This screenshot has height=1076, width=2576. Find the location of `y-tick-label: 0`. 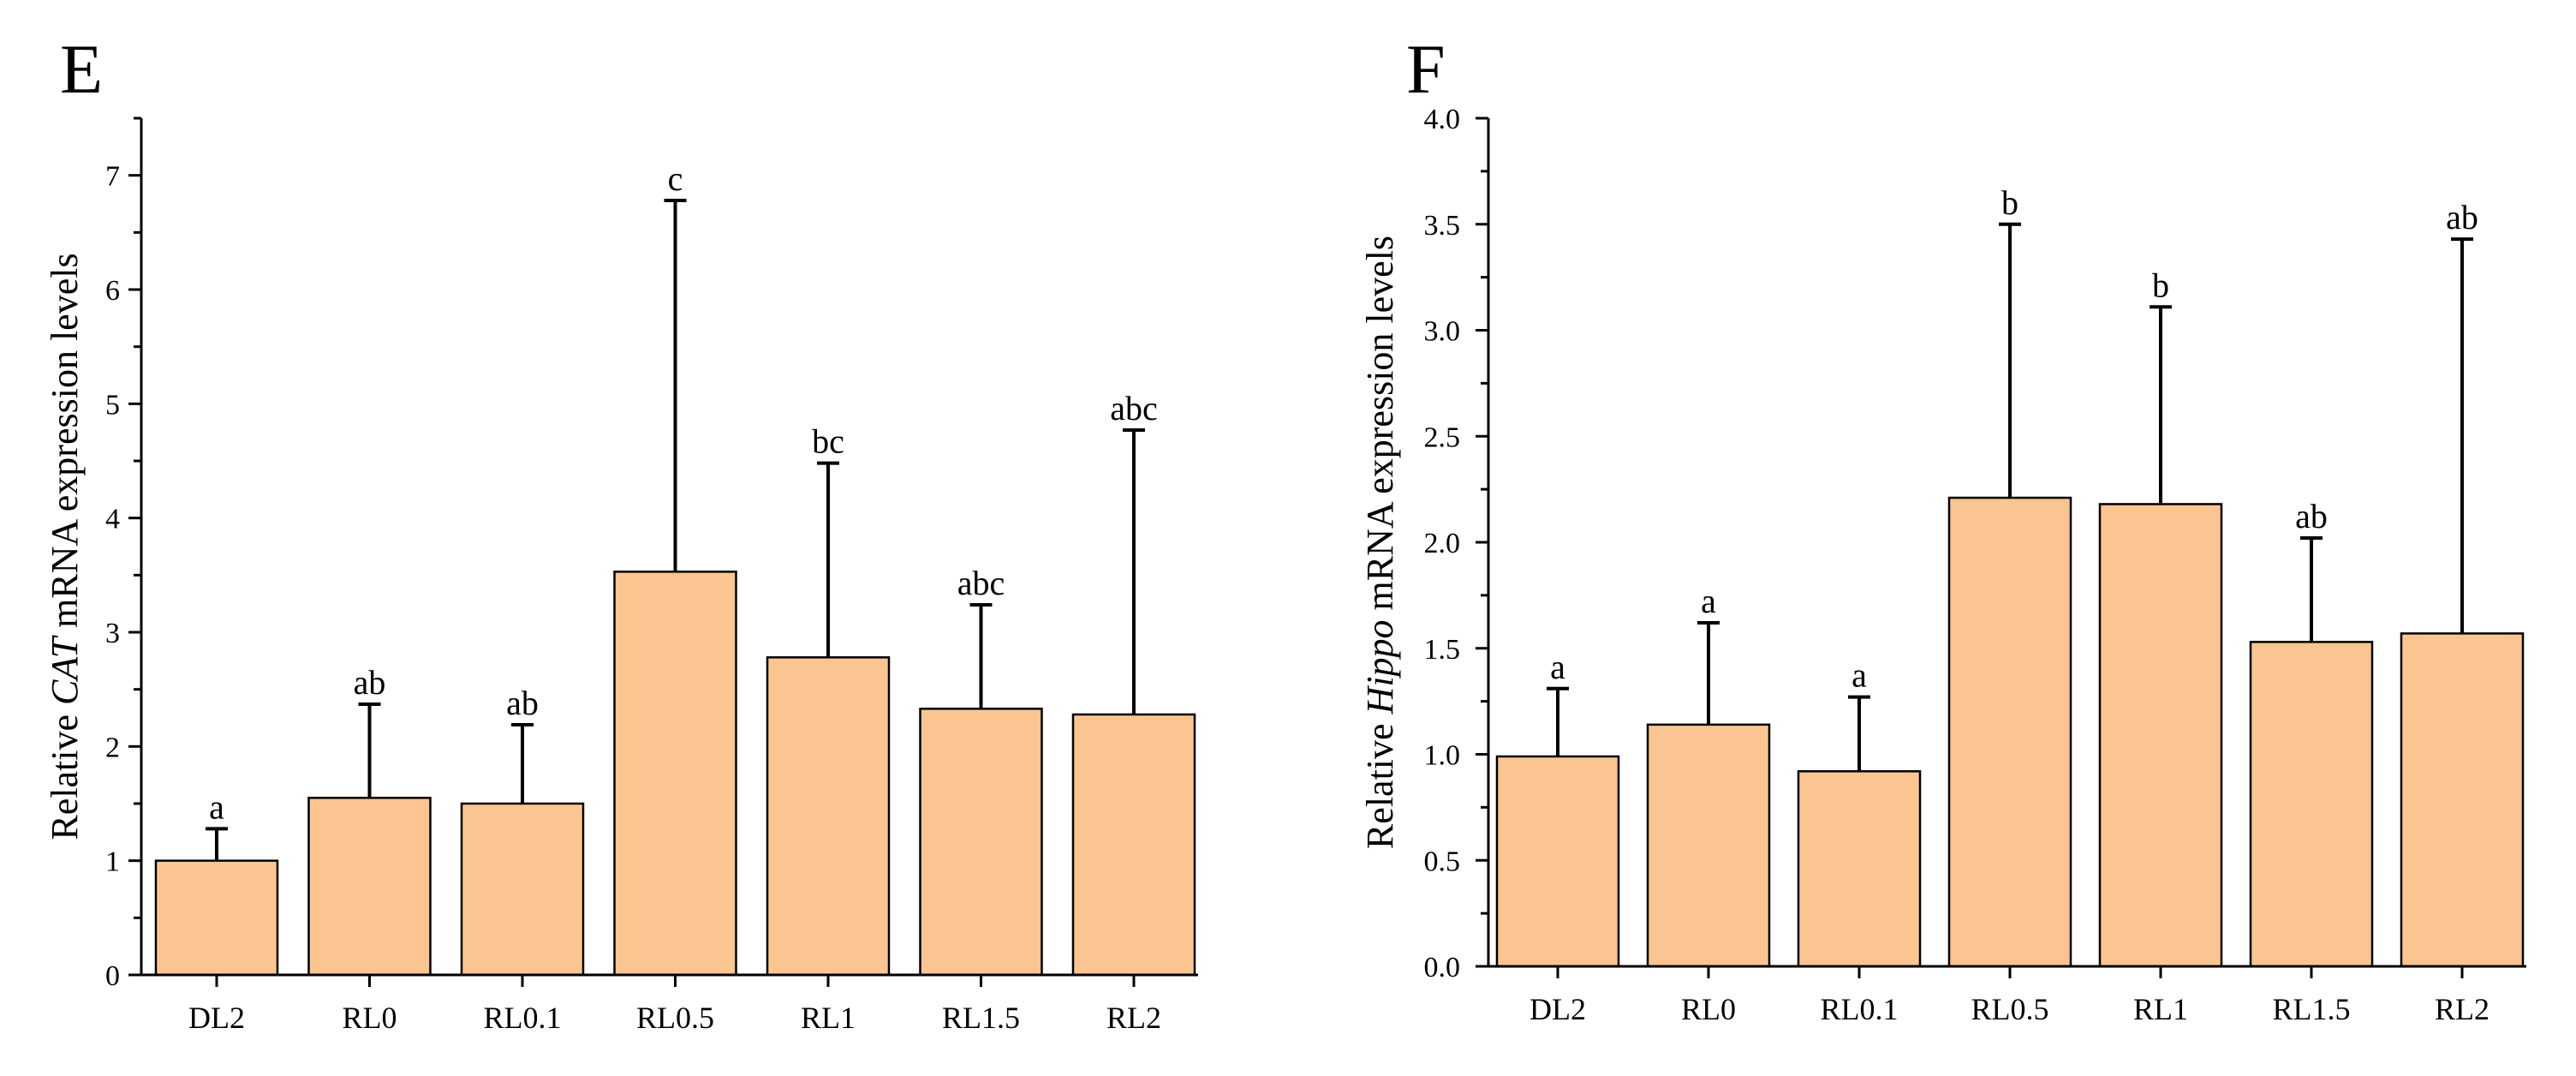

y-tick-label: 0 is located at coordinates (112, 976).